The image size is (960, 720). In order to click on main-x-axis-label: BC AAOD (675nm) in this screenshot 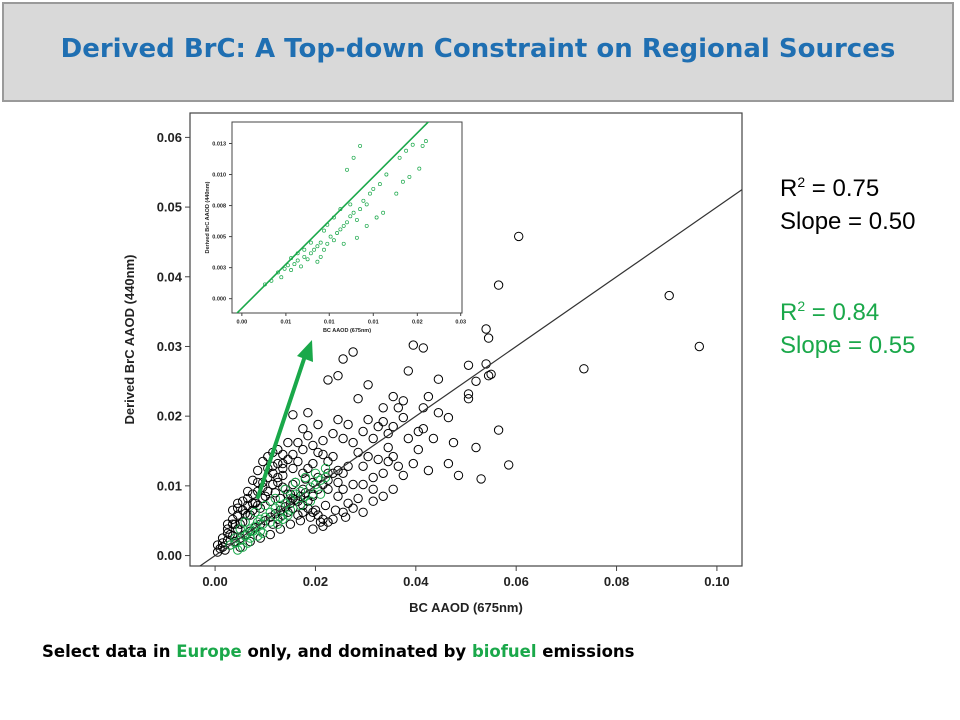, I will do `click(466, 607)`.